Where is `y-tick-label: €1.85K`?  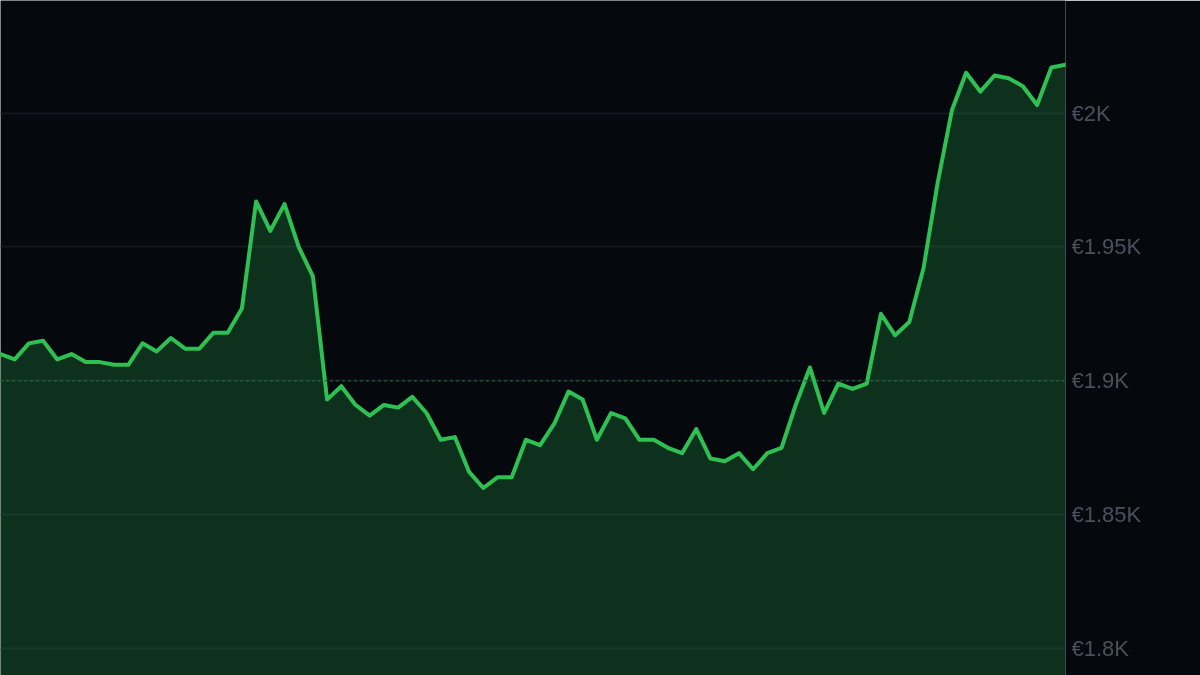
y-tick-label: €1.85K is located at coordinates (1106, 515).